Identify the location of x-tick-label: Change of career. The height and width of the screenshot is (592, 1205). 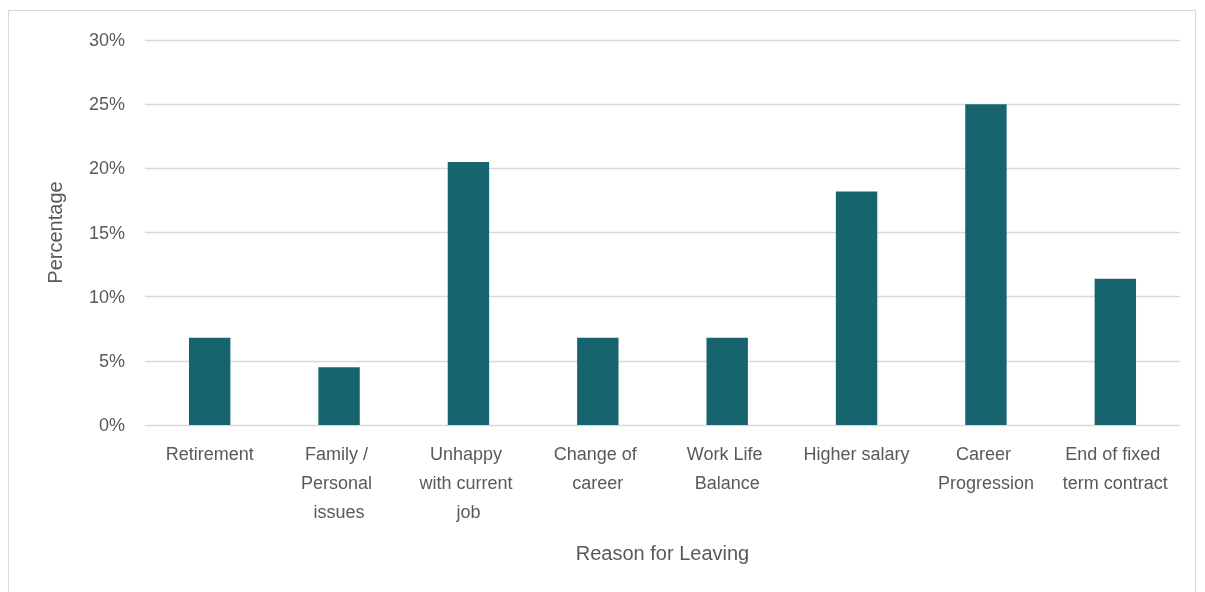
(597, 468).